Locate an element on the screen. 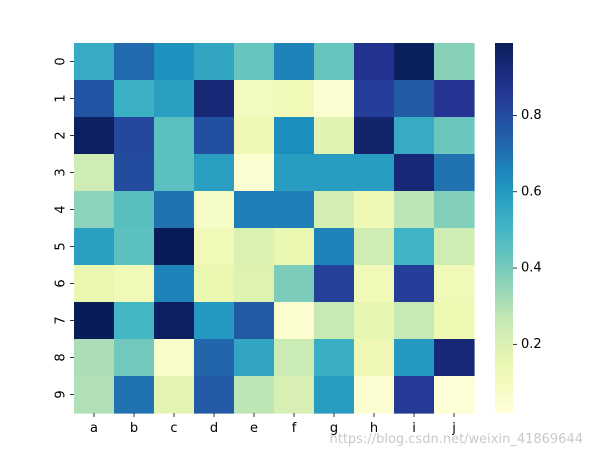 This screenshot has width=593, height=456. heatmap-cell-7-g is located at coordinates (334, 321).